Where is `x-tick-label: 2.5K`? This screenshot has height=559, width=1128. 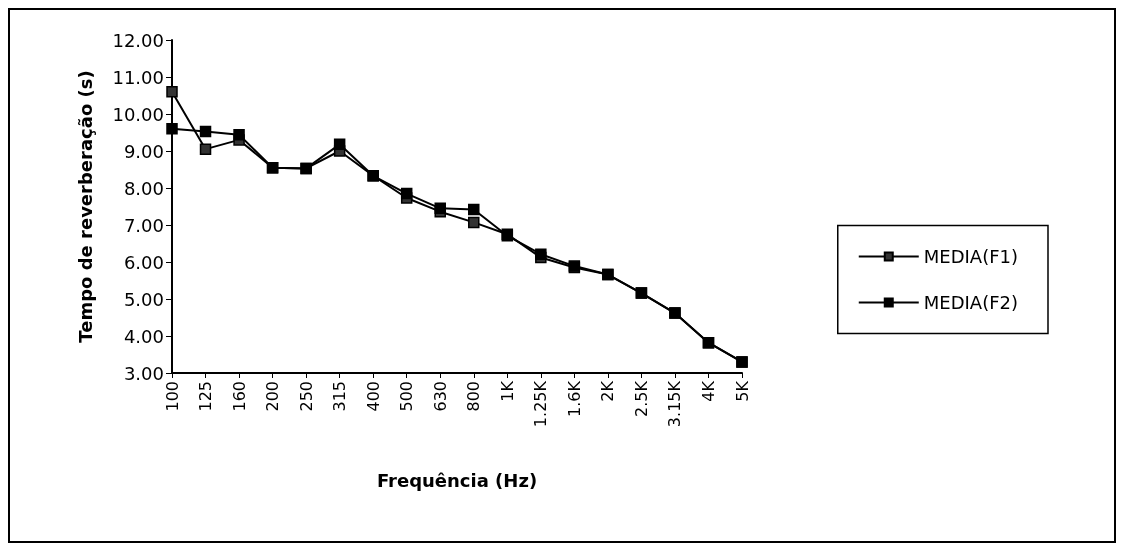
x-tick-label: 2.5K is located at coordinates (641, 398).